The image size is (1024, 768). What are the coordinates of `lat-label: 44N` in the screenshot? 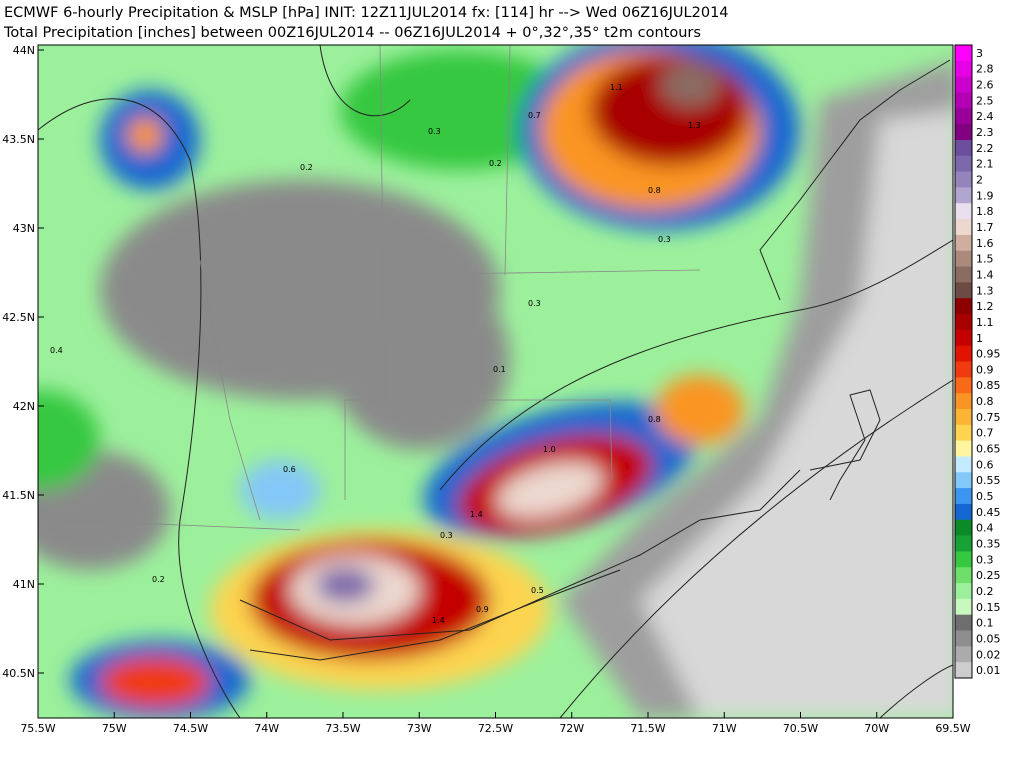 It's located at (24, 50).